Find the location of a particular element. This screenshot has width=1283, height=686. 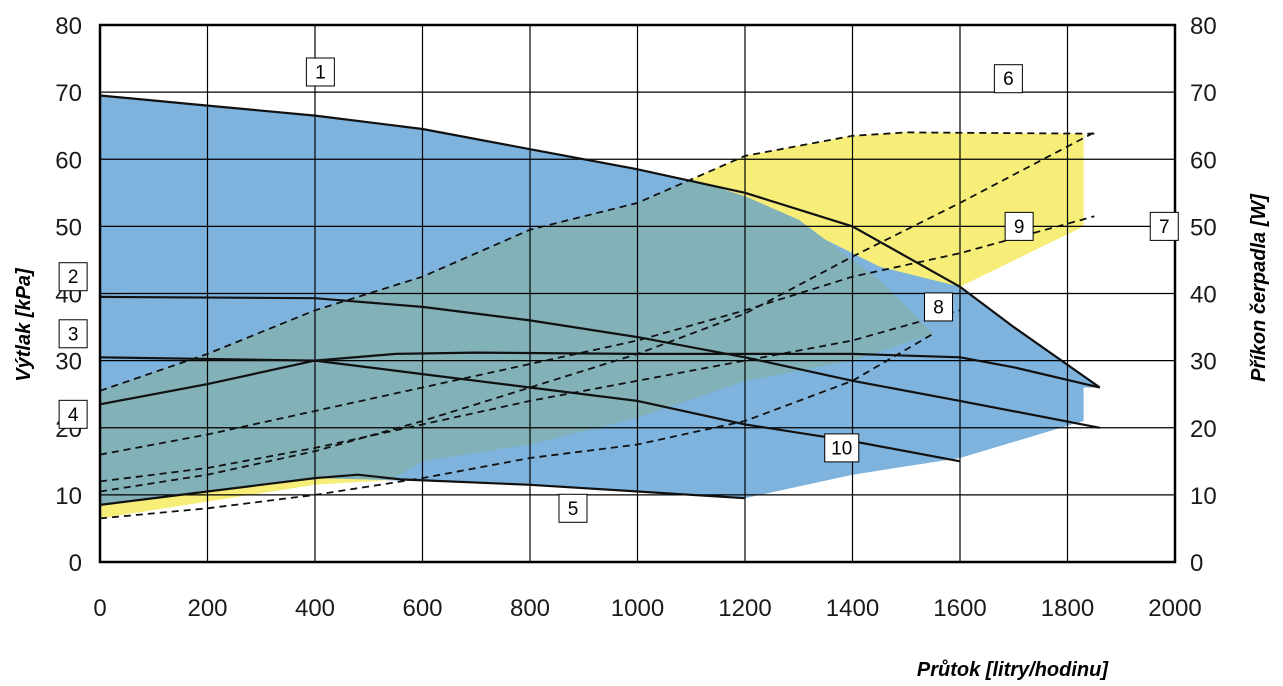

x-tick-label: 1800 is located at coordinates (1067, 608).